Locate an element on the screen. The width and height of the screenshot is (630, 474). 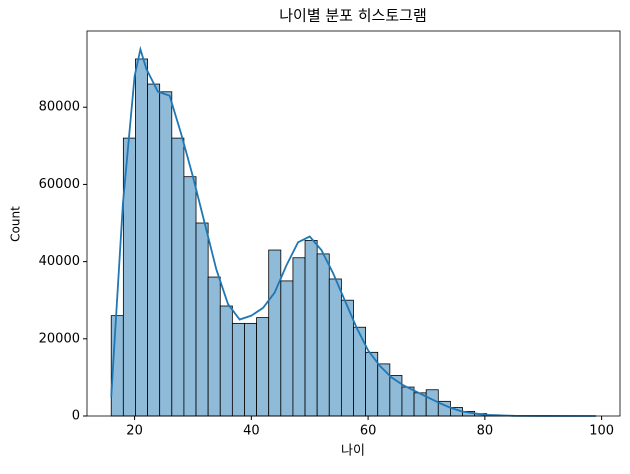
y-tick-label: 80000 is located at coordinates (59, 107).